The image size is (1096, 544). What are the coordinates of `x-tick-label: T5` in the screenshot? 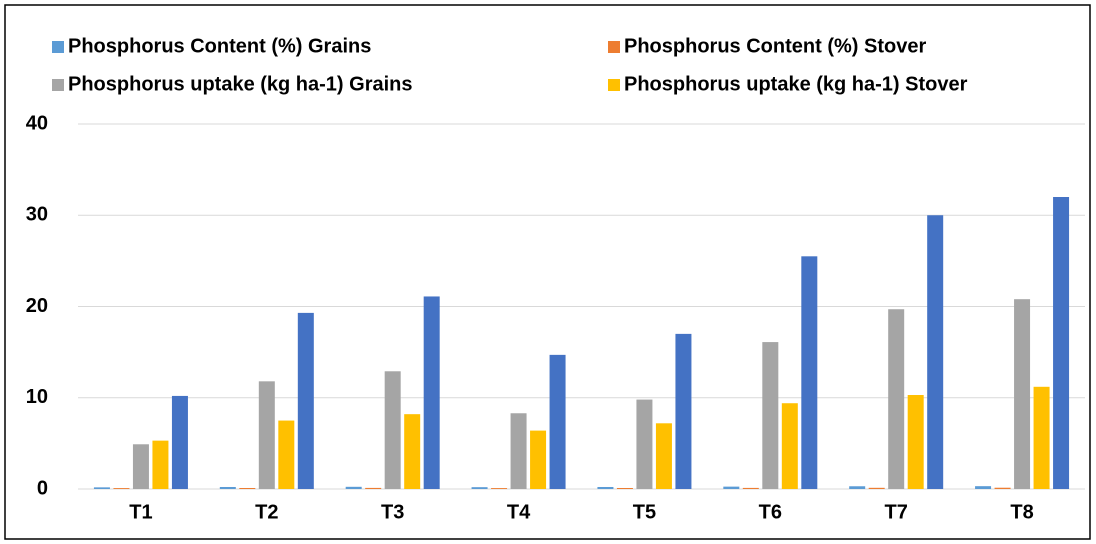 It's located at (644, 512).